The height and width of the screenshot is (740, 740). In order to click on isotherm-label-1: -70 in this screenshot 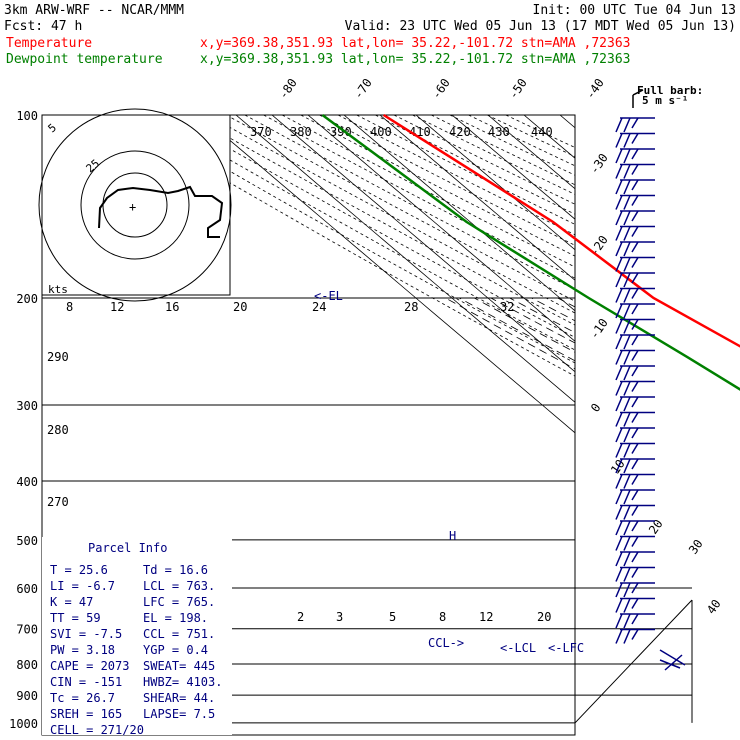, I will do `click(363, 89)`.